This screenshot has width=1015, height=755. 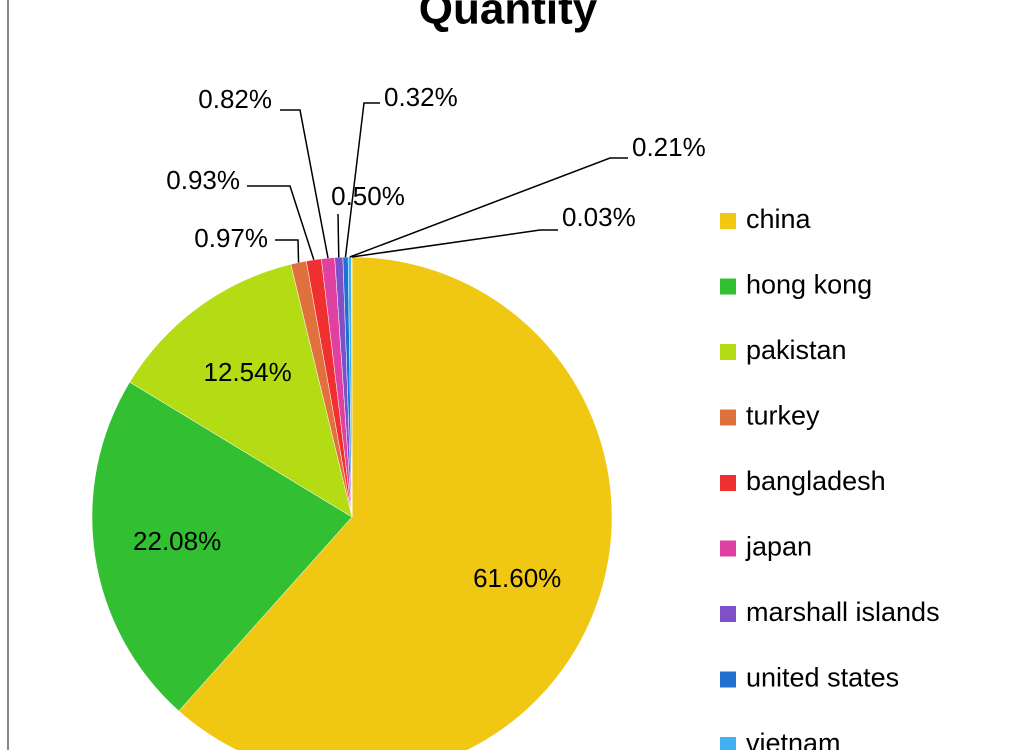 What do you see at coordinates (517, 578) in the screenshot?
I see `data-label: 61.60%` at bounding box center [517, 578].